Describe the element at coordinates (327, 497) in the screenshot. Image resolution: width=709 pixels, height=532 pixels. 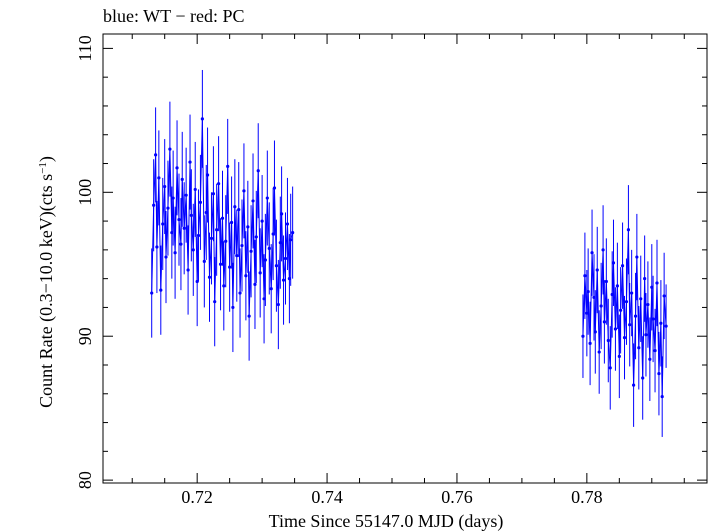
I see `x-tick-label: 0.74` at that location.